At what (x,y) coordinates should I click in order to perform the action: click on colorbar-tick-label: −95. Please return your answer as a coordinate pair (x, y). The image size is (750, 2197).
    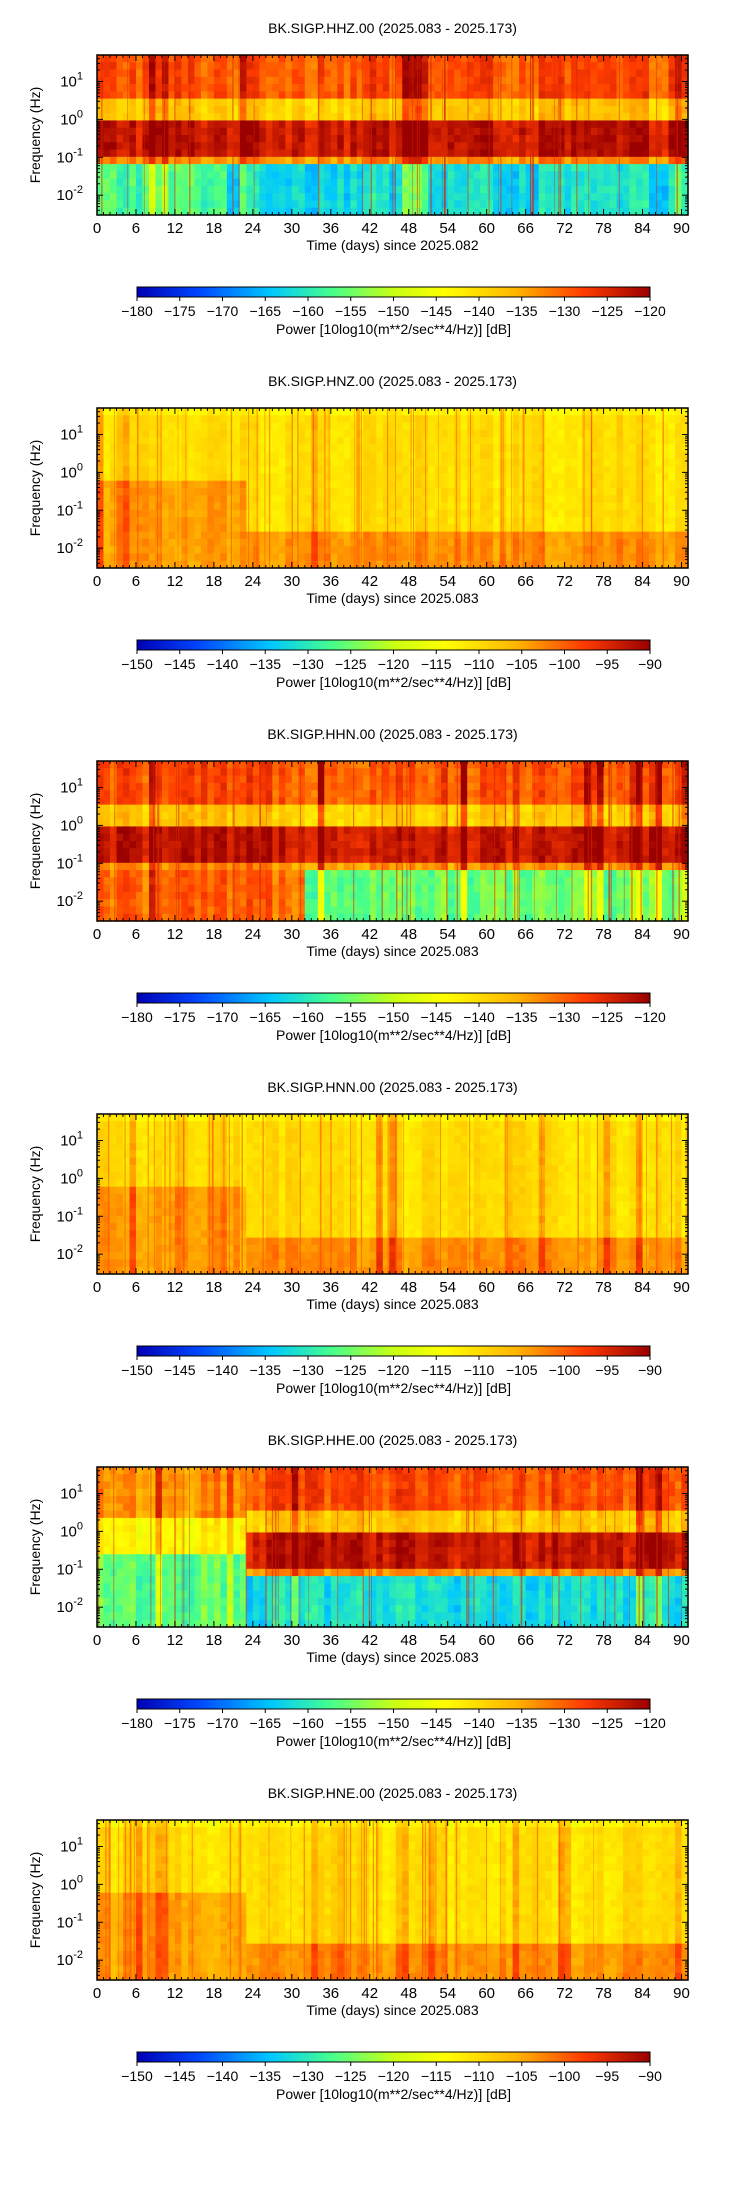
    Looking at the image, I should click on (607, 664).